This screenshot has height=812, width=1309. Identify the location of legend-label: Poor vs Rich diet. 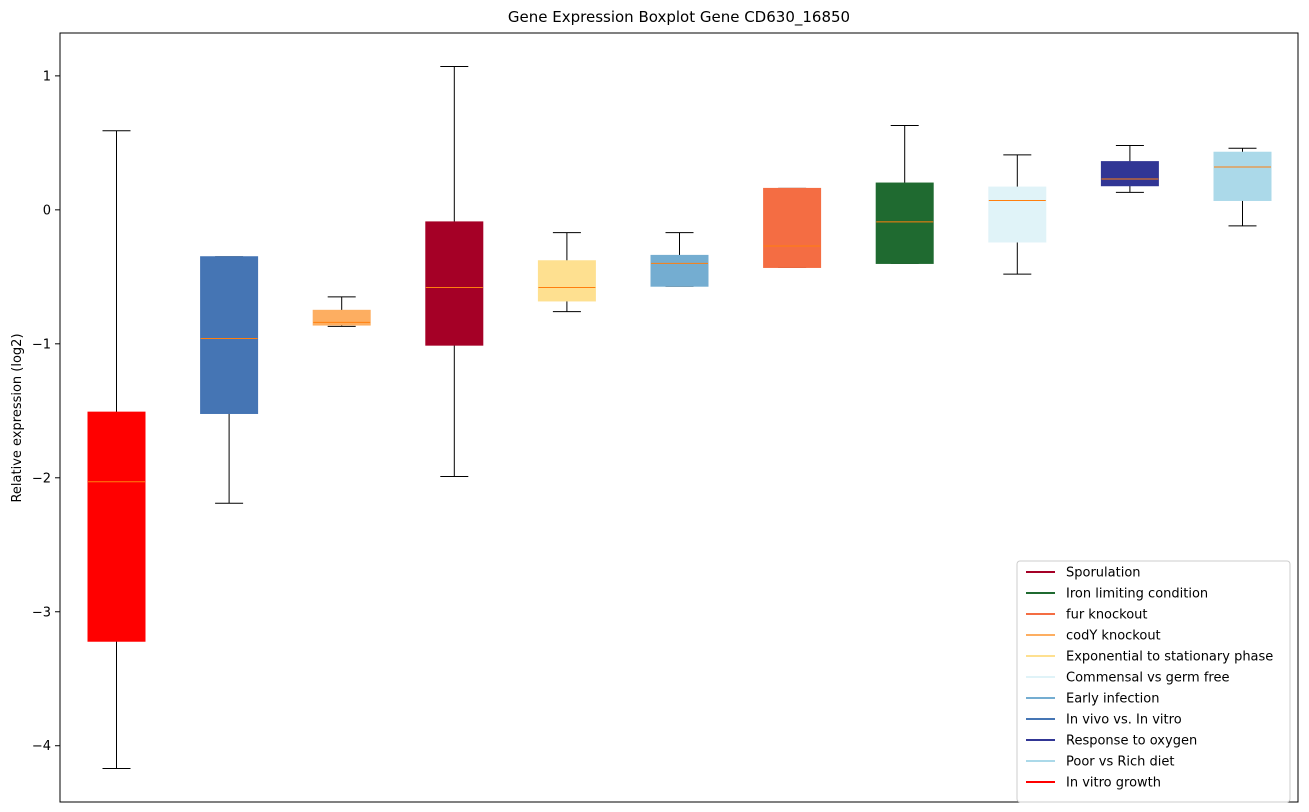
(1120, 762).